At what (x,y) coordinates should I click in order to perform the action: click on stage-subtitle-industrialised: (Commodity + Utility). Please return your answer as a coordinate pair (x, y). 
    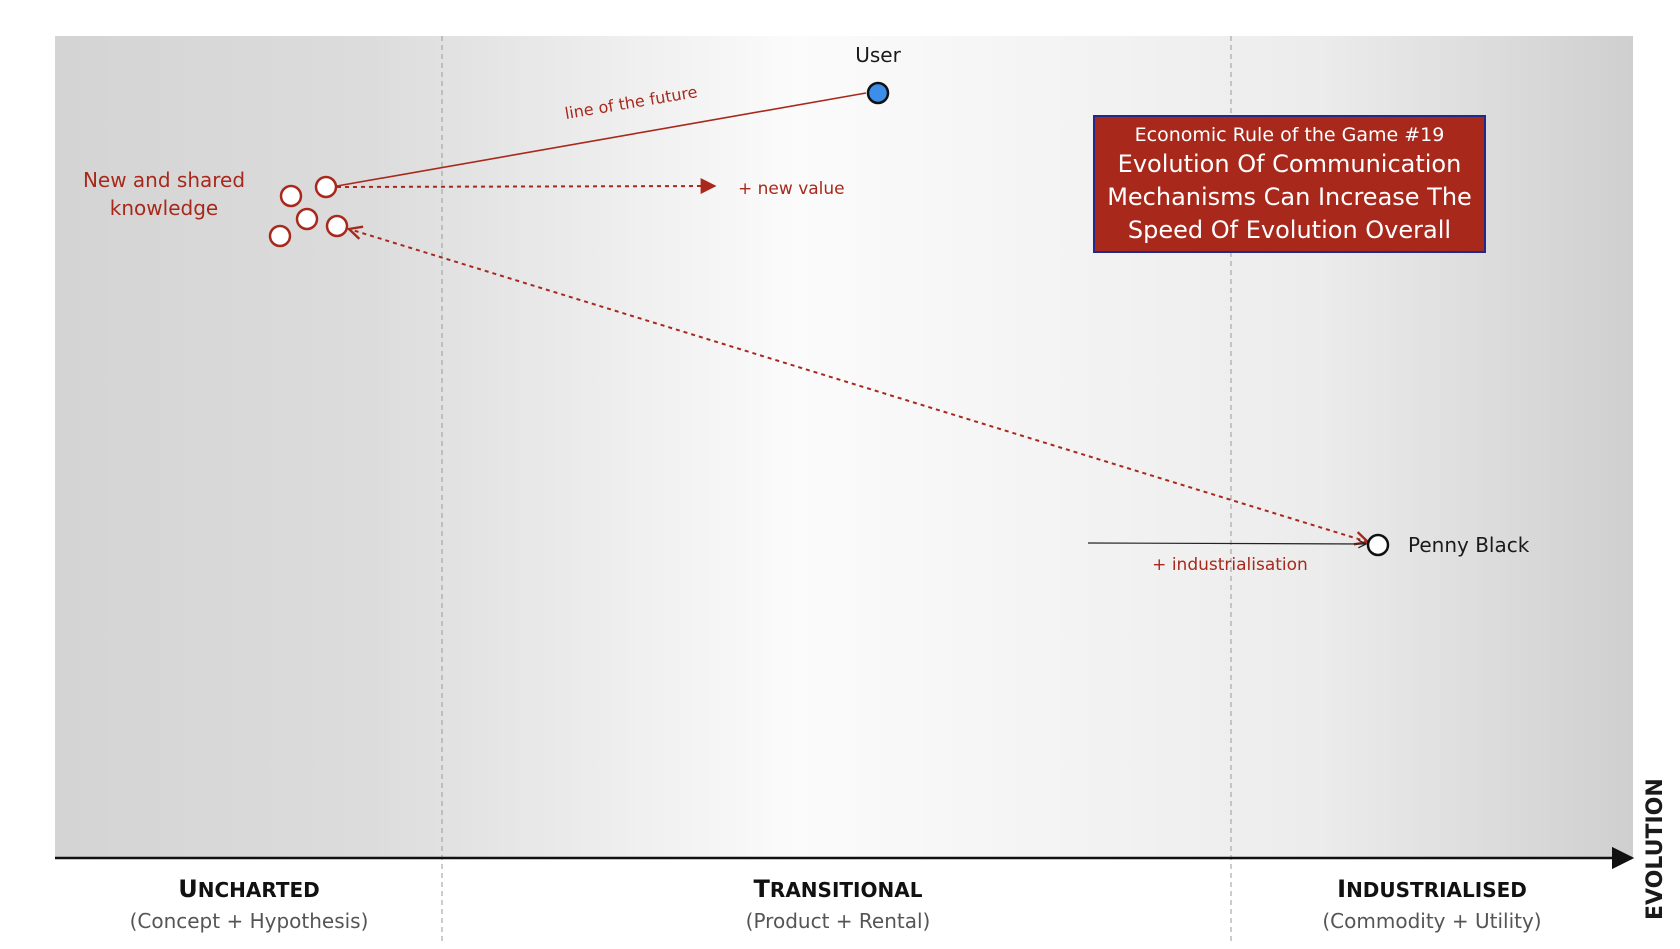
    Looking at the image, I should click on (1431, 921).